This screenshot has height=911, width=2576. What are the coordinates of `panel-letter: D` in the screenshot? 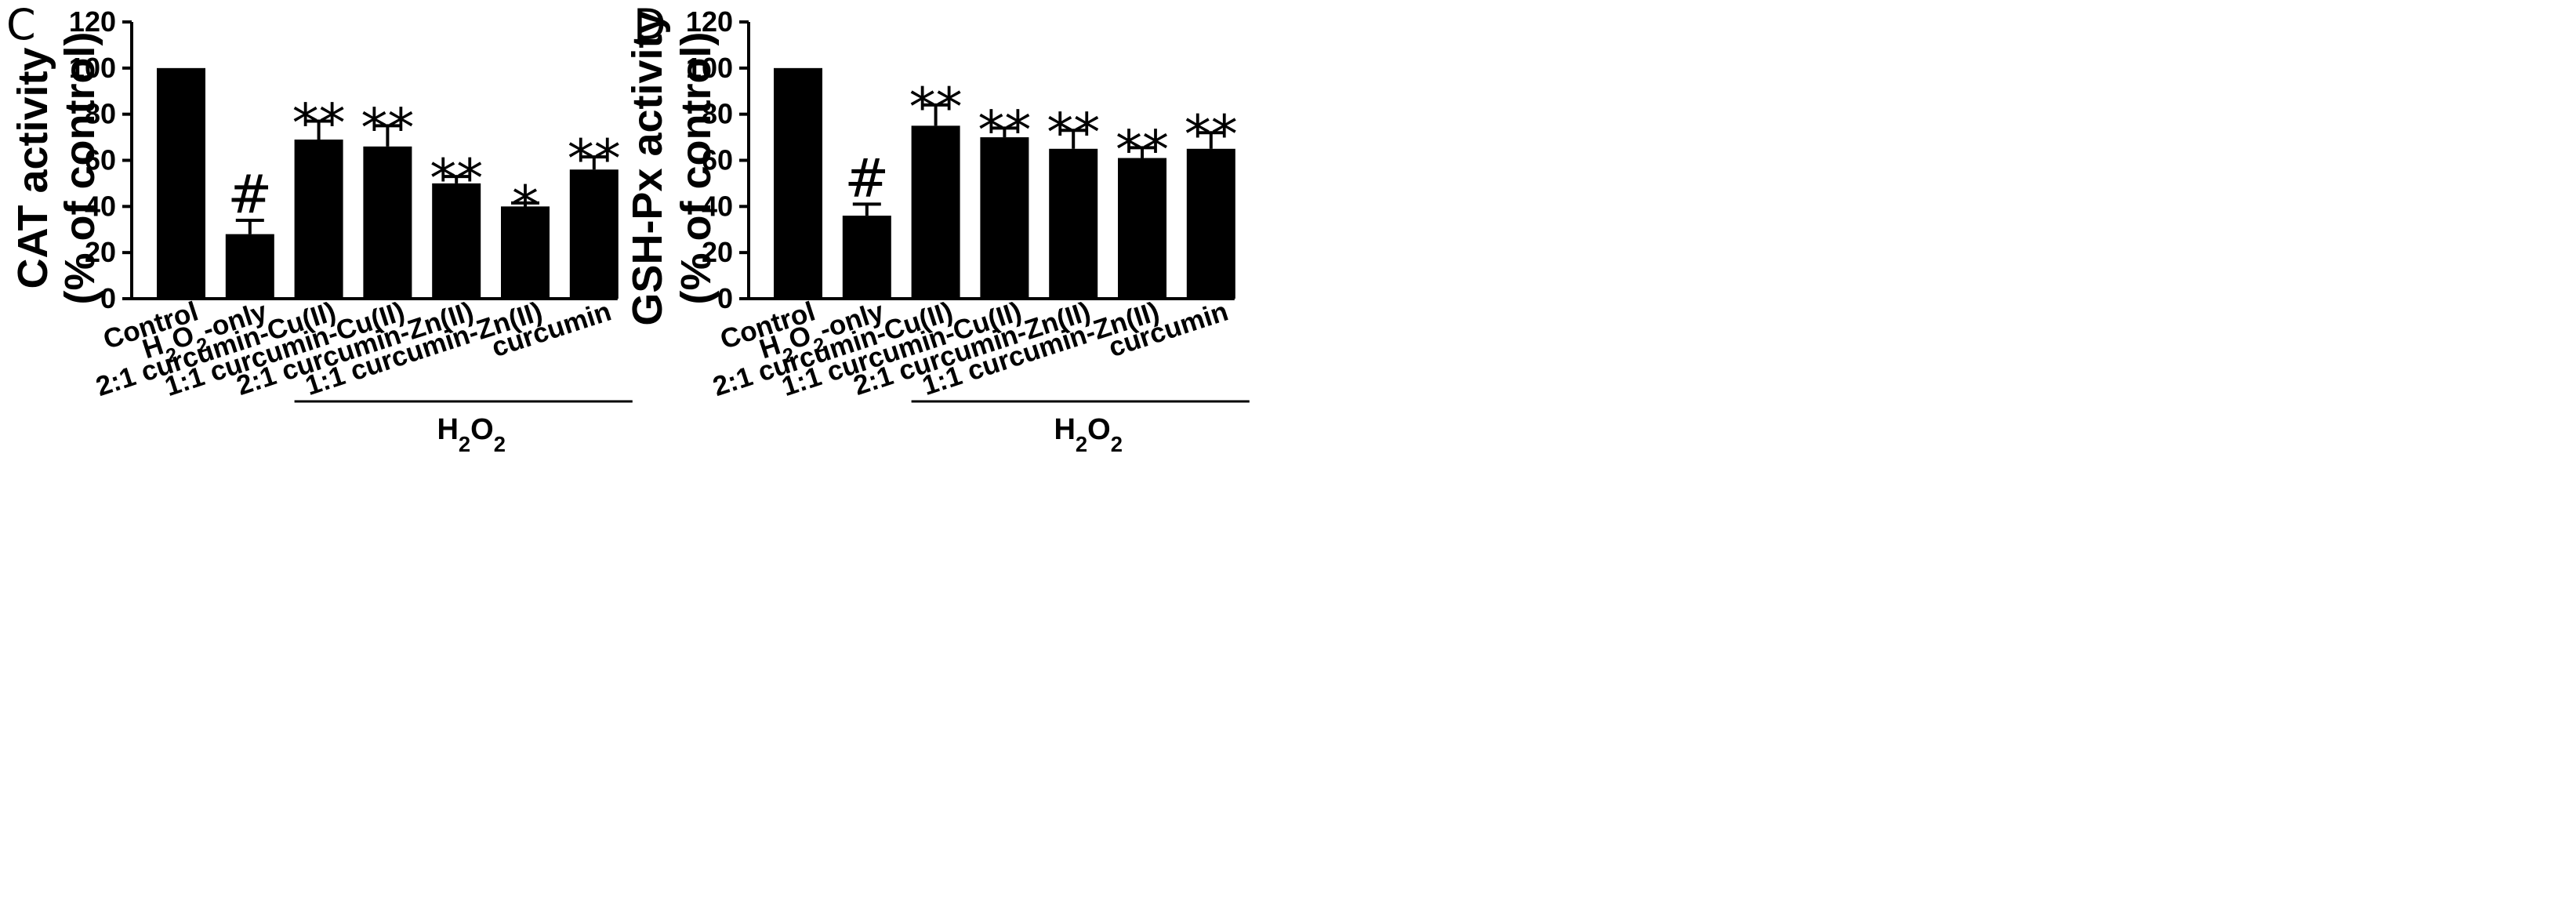 It's located at (649, 25).